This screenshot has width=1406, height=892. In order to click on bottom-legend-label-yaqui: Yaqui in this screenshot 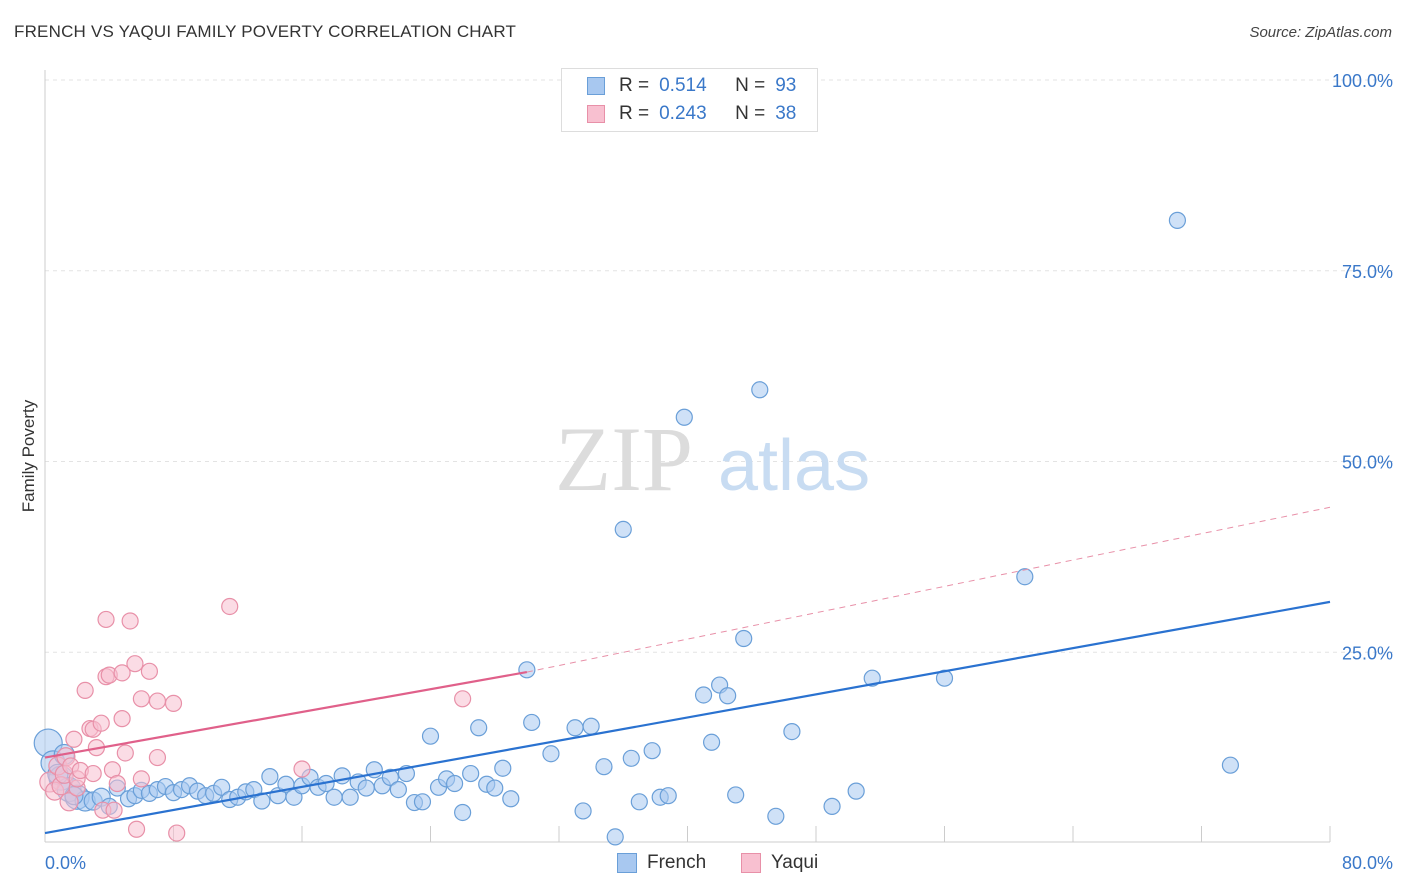, I will do `click(795, 862)`.